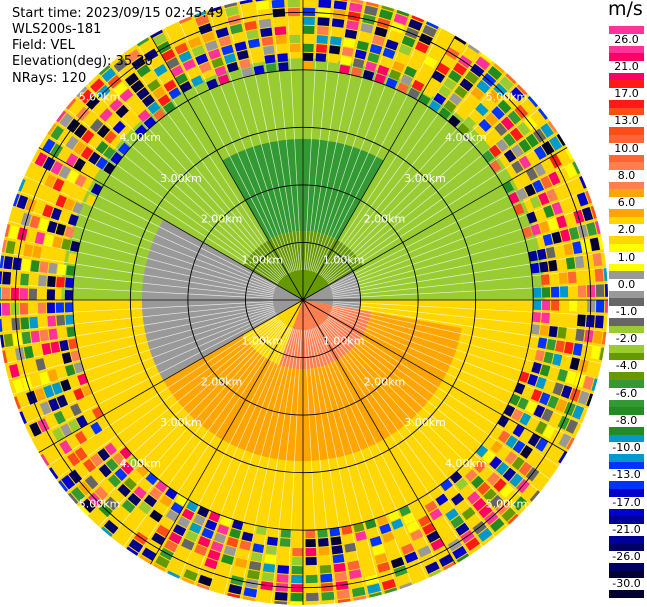 Image resolution: width=647 pixels, height=607 pixels. Describe the element at coordinates (507, 503) in the screenshot. I see `range-ring-label: 5.00km` at that location.